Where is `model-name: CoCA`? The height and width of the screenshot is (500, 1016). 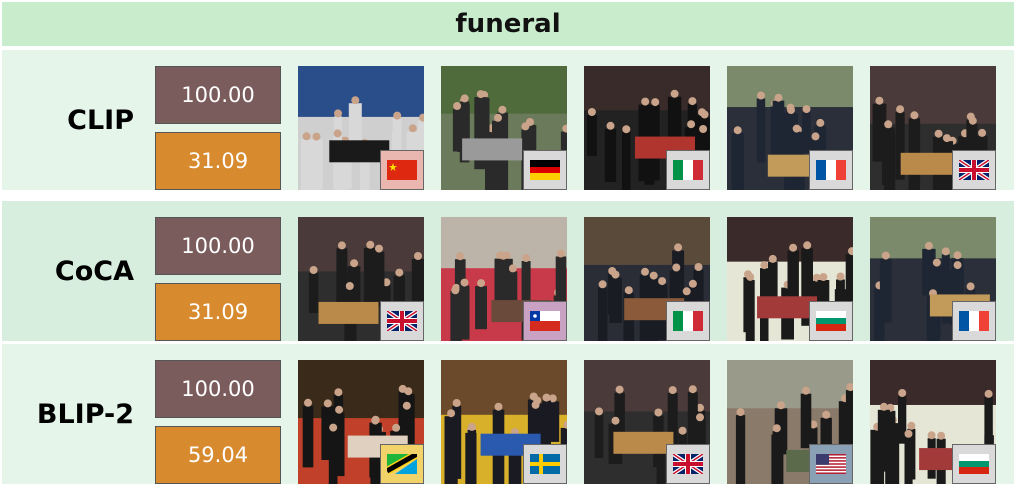
model-name: CoCA is located at coordinates (94, 271).